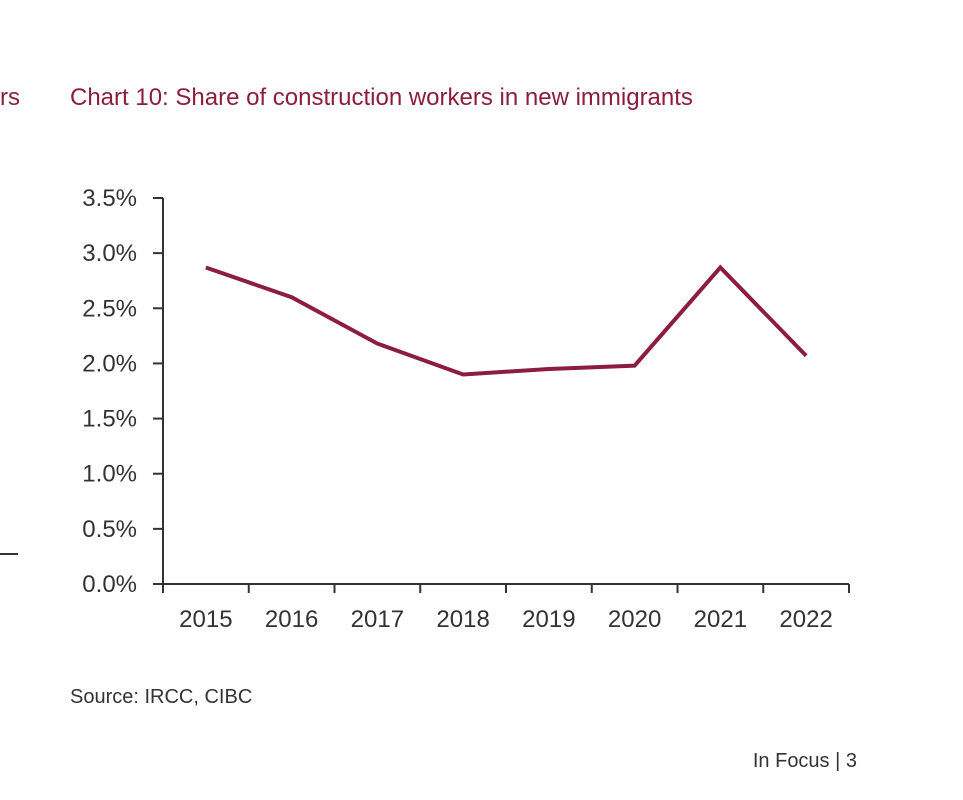 Image resolution: width=963 pixels, height=800 pixels. What do you see at coordinates (9, 554) in the screenshot?
I see `cropped-left-rule` at bounding box center [9, 554].